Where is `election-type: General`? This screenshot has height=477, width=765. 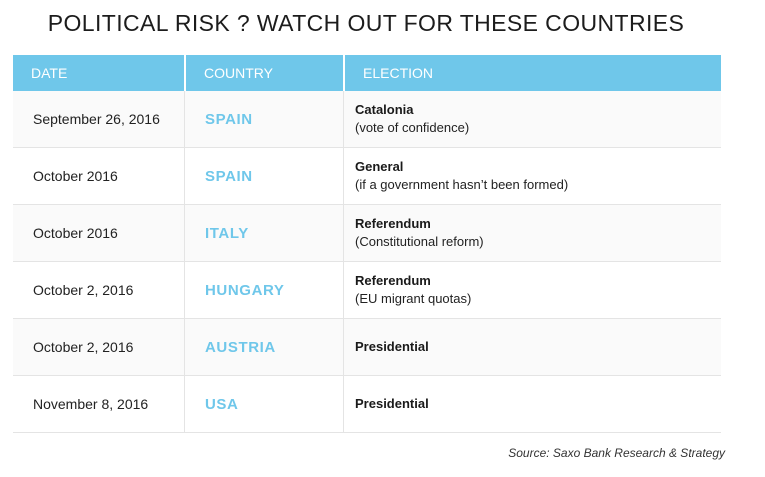
election-type: General is located at coordinates (379, 166).